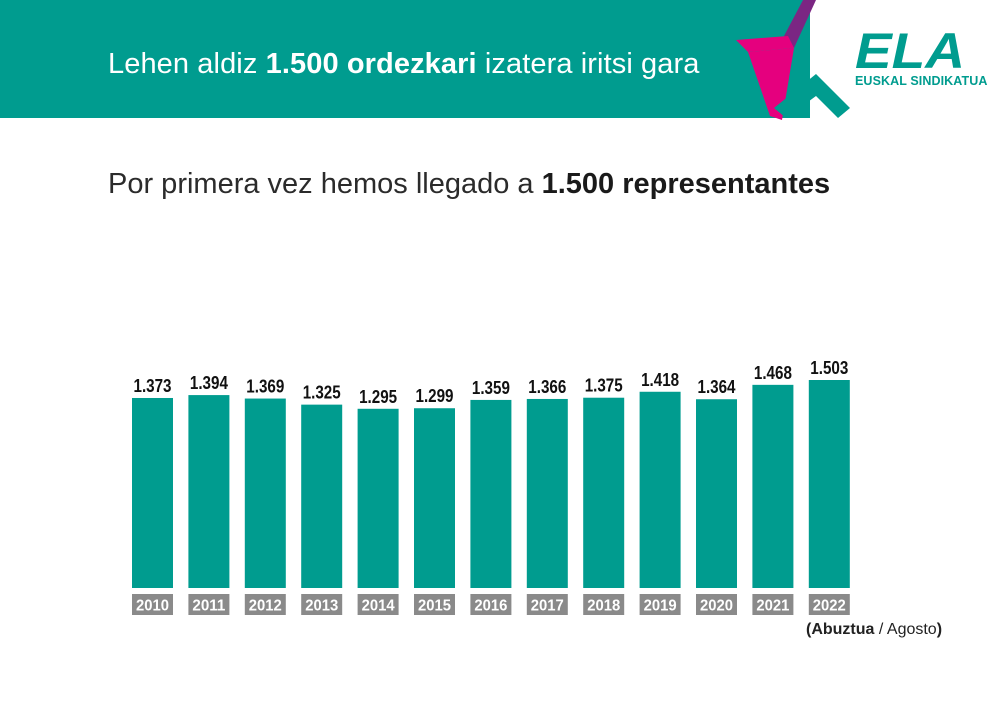 The width and height of the screenshot is (1000, 707). I want to click on data-label-2013: 1.325, so click(322, 393).